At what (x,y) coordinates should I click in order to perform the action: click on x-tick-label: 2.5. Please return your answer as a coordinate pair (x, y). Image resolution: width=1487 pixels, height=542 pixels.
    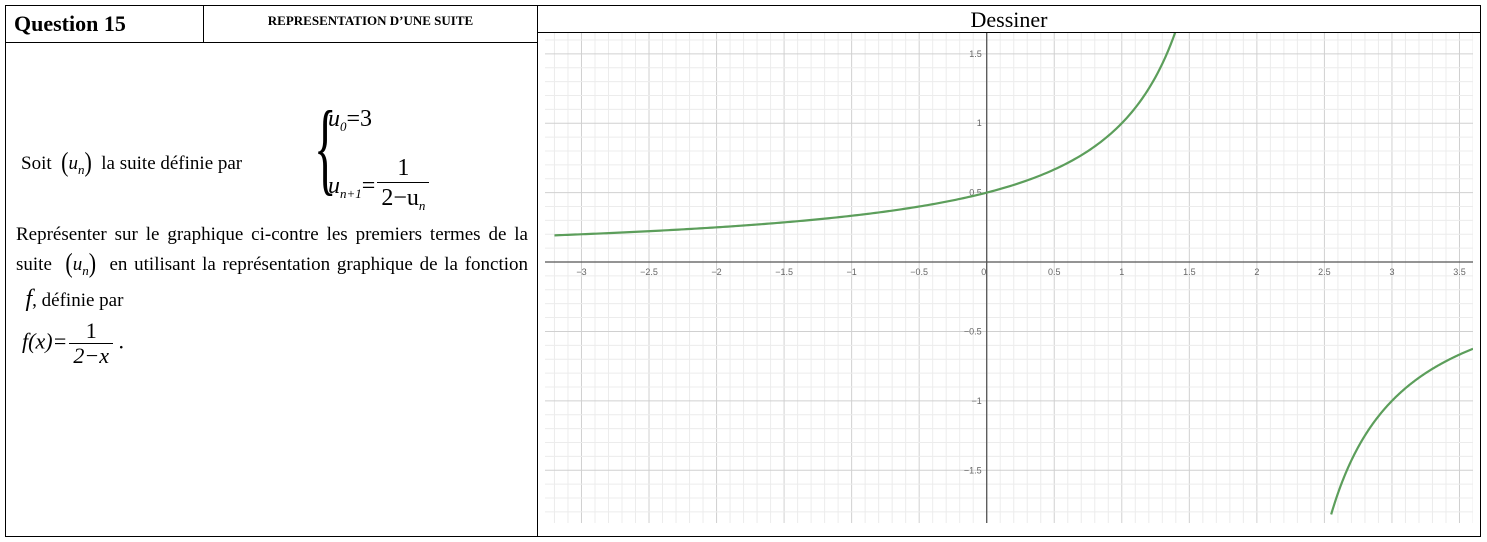
    Looking at the image, I should click on (1324, 272).